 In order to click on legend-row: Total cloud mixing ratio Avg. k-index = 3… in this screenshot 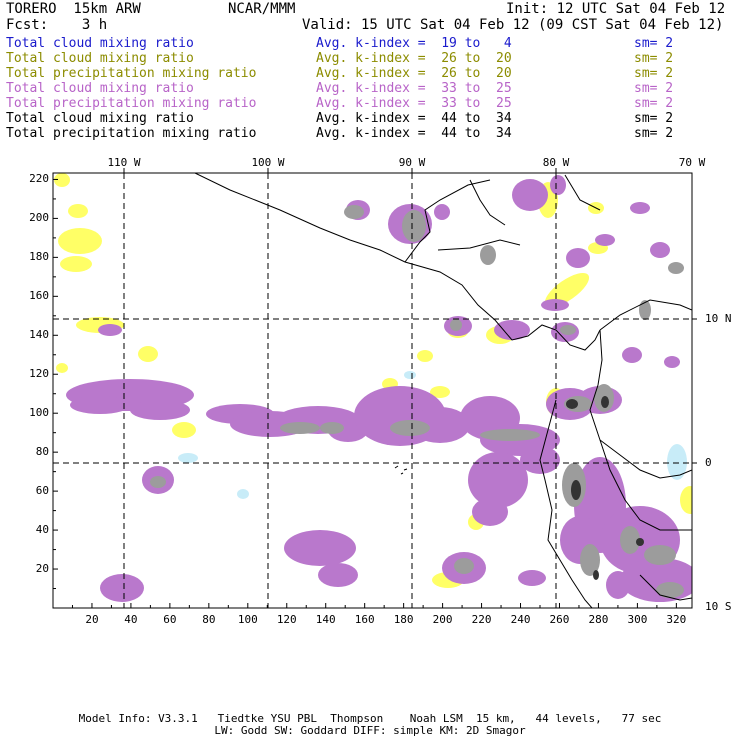, I will do `click(371, 88)`.